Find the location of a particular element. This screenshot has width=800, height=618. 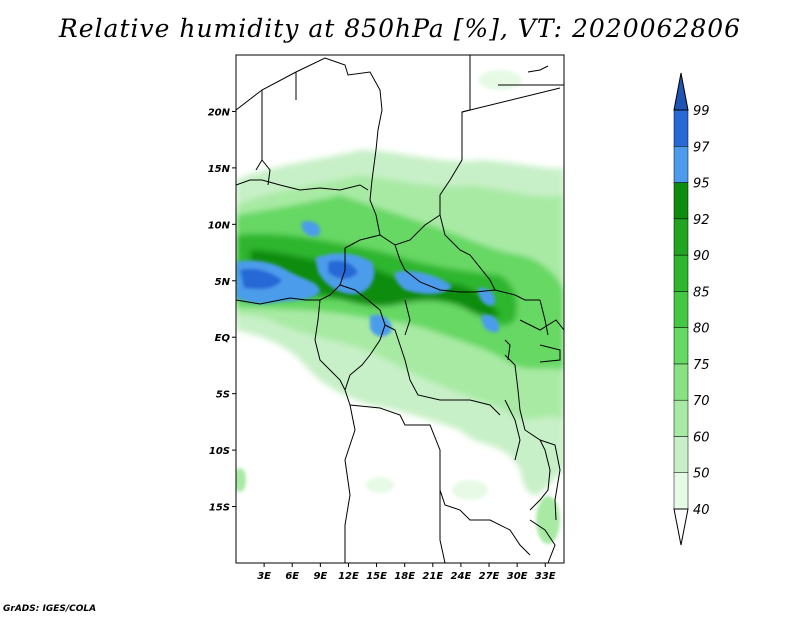

lon-tick-label: 24E is located at coordinates (461, 576).